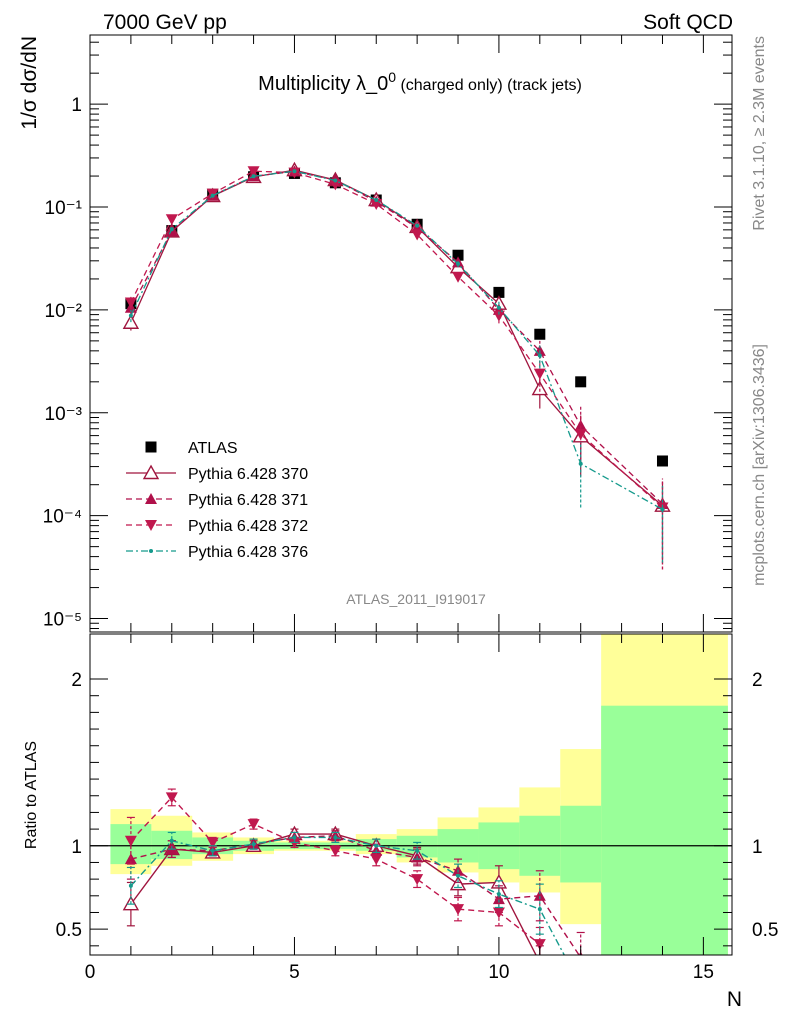 The image size is (786, 1024). Describe the element at coordinates (248, 500) in the screenshot. I see `legend-label: Pythia 6.428 371` at that location.